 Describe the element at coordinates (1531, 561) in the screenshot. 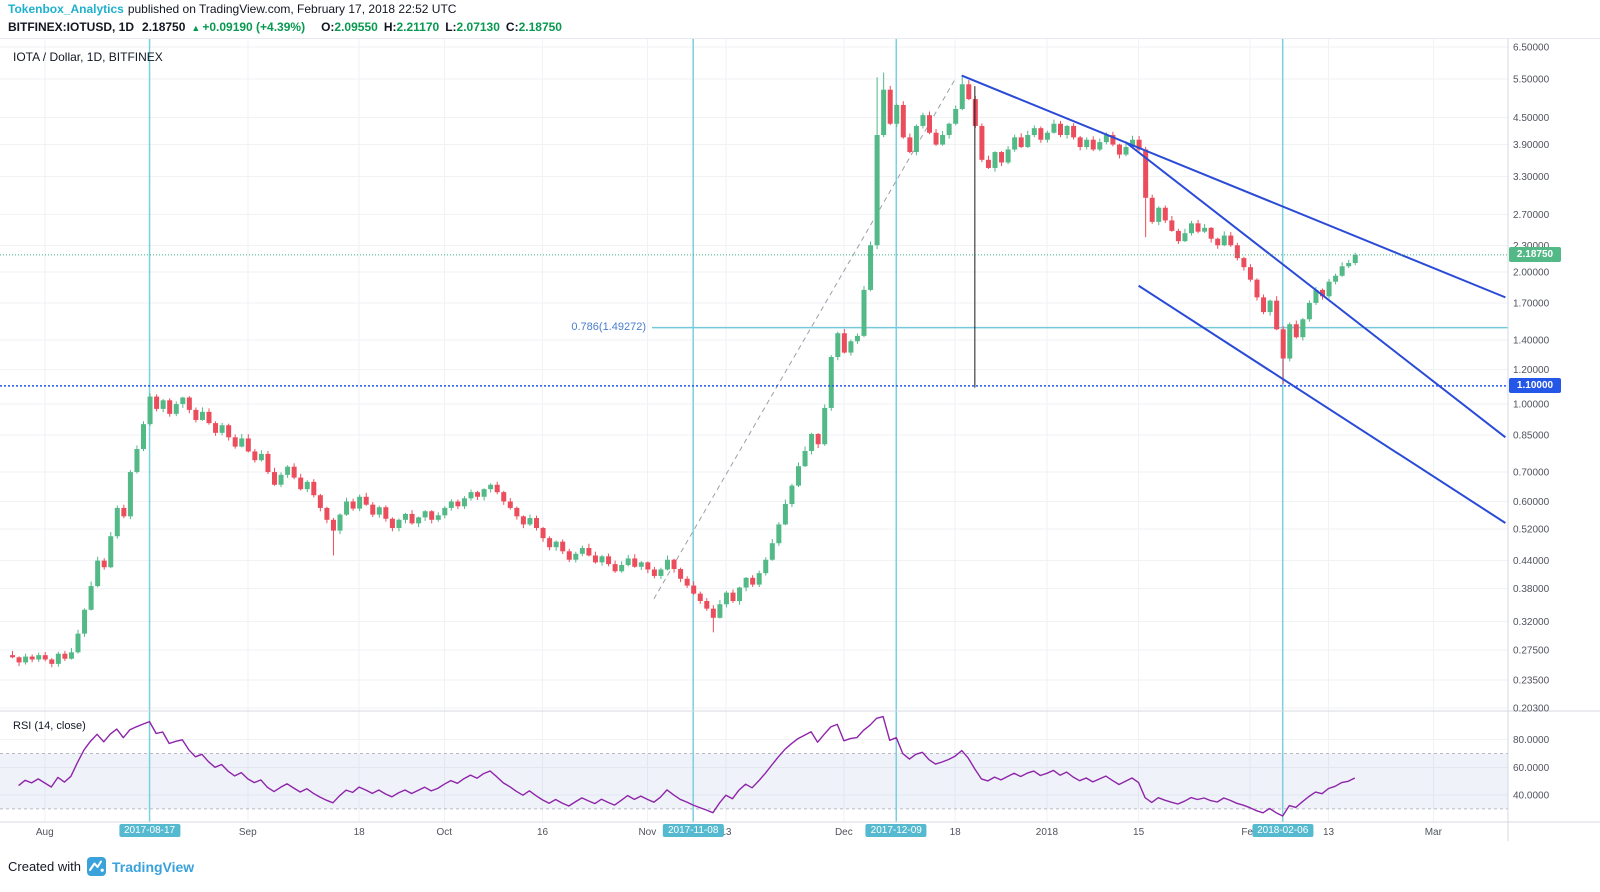

I see `price-axis-label: 0.44000` at that location.